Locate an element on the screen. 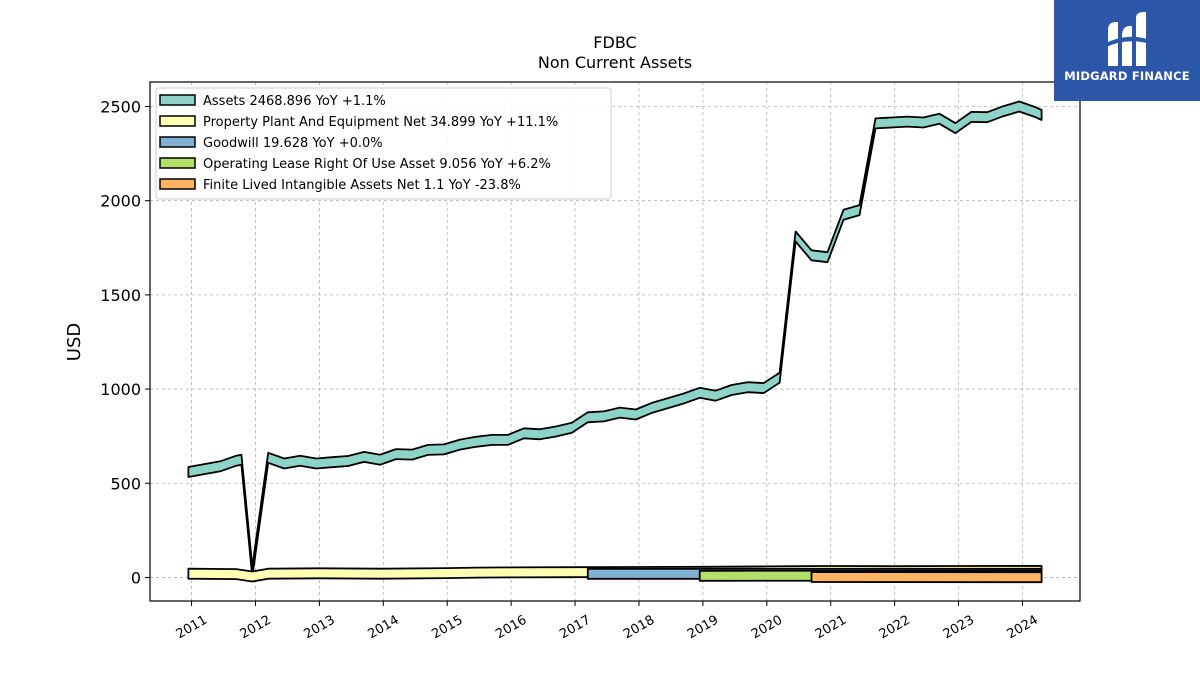  brand-mark-icon is located at coordinates (1127, 39).